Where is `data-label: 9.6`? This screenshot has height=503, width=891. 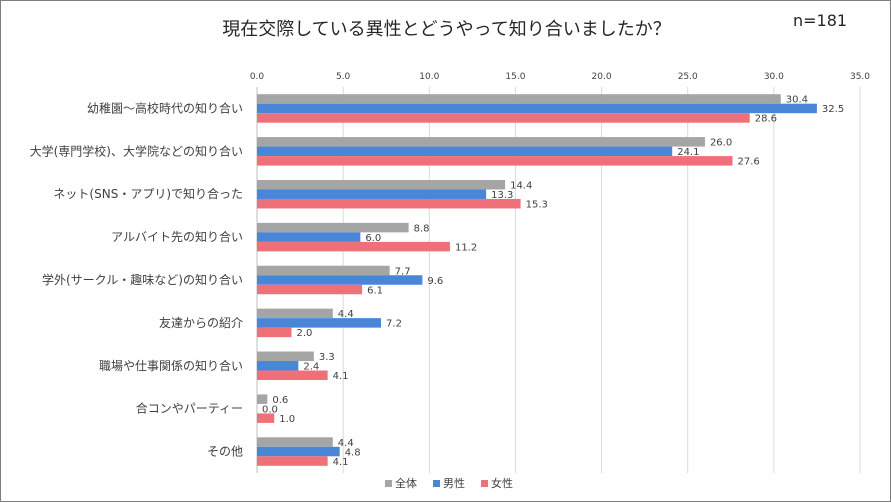 data-label: 9.6 is located at coordinates (435, 281).